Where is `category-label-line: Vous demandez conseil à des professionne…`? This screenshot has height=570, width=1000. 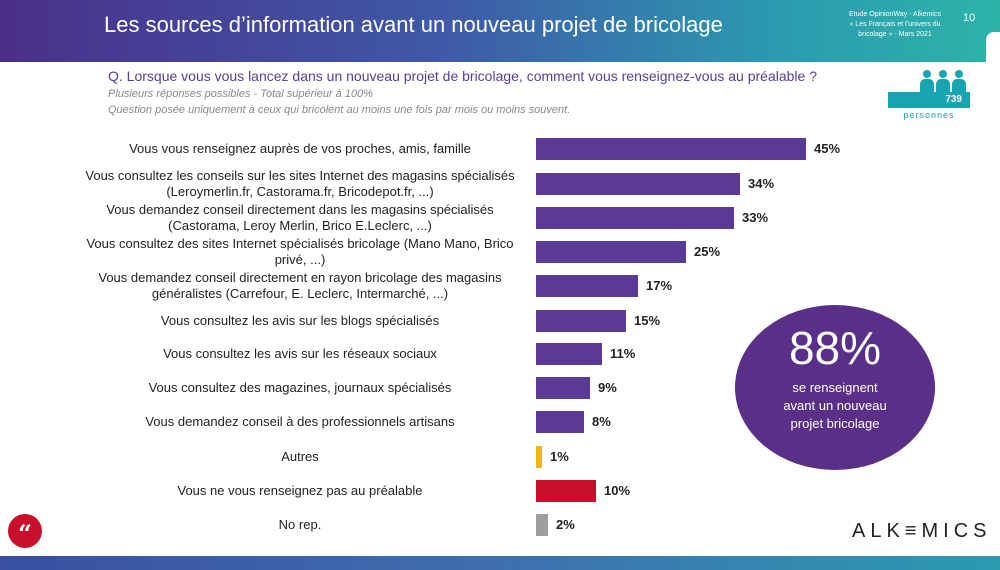 category-label-line: Vous demandez conseil à des professionne… is located at coordinates (300, 421).